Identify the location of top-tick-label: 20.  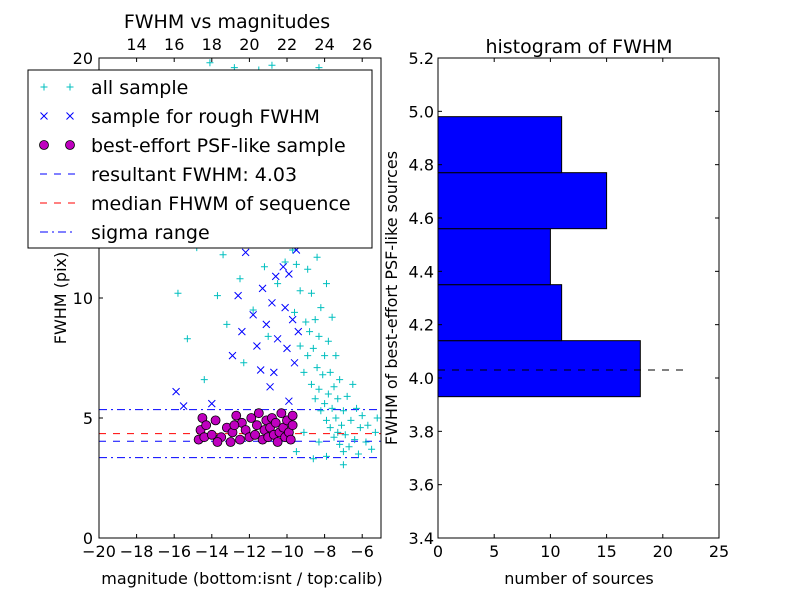
(249, 44).